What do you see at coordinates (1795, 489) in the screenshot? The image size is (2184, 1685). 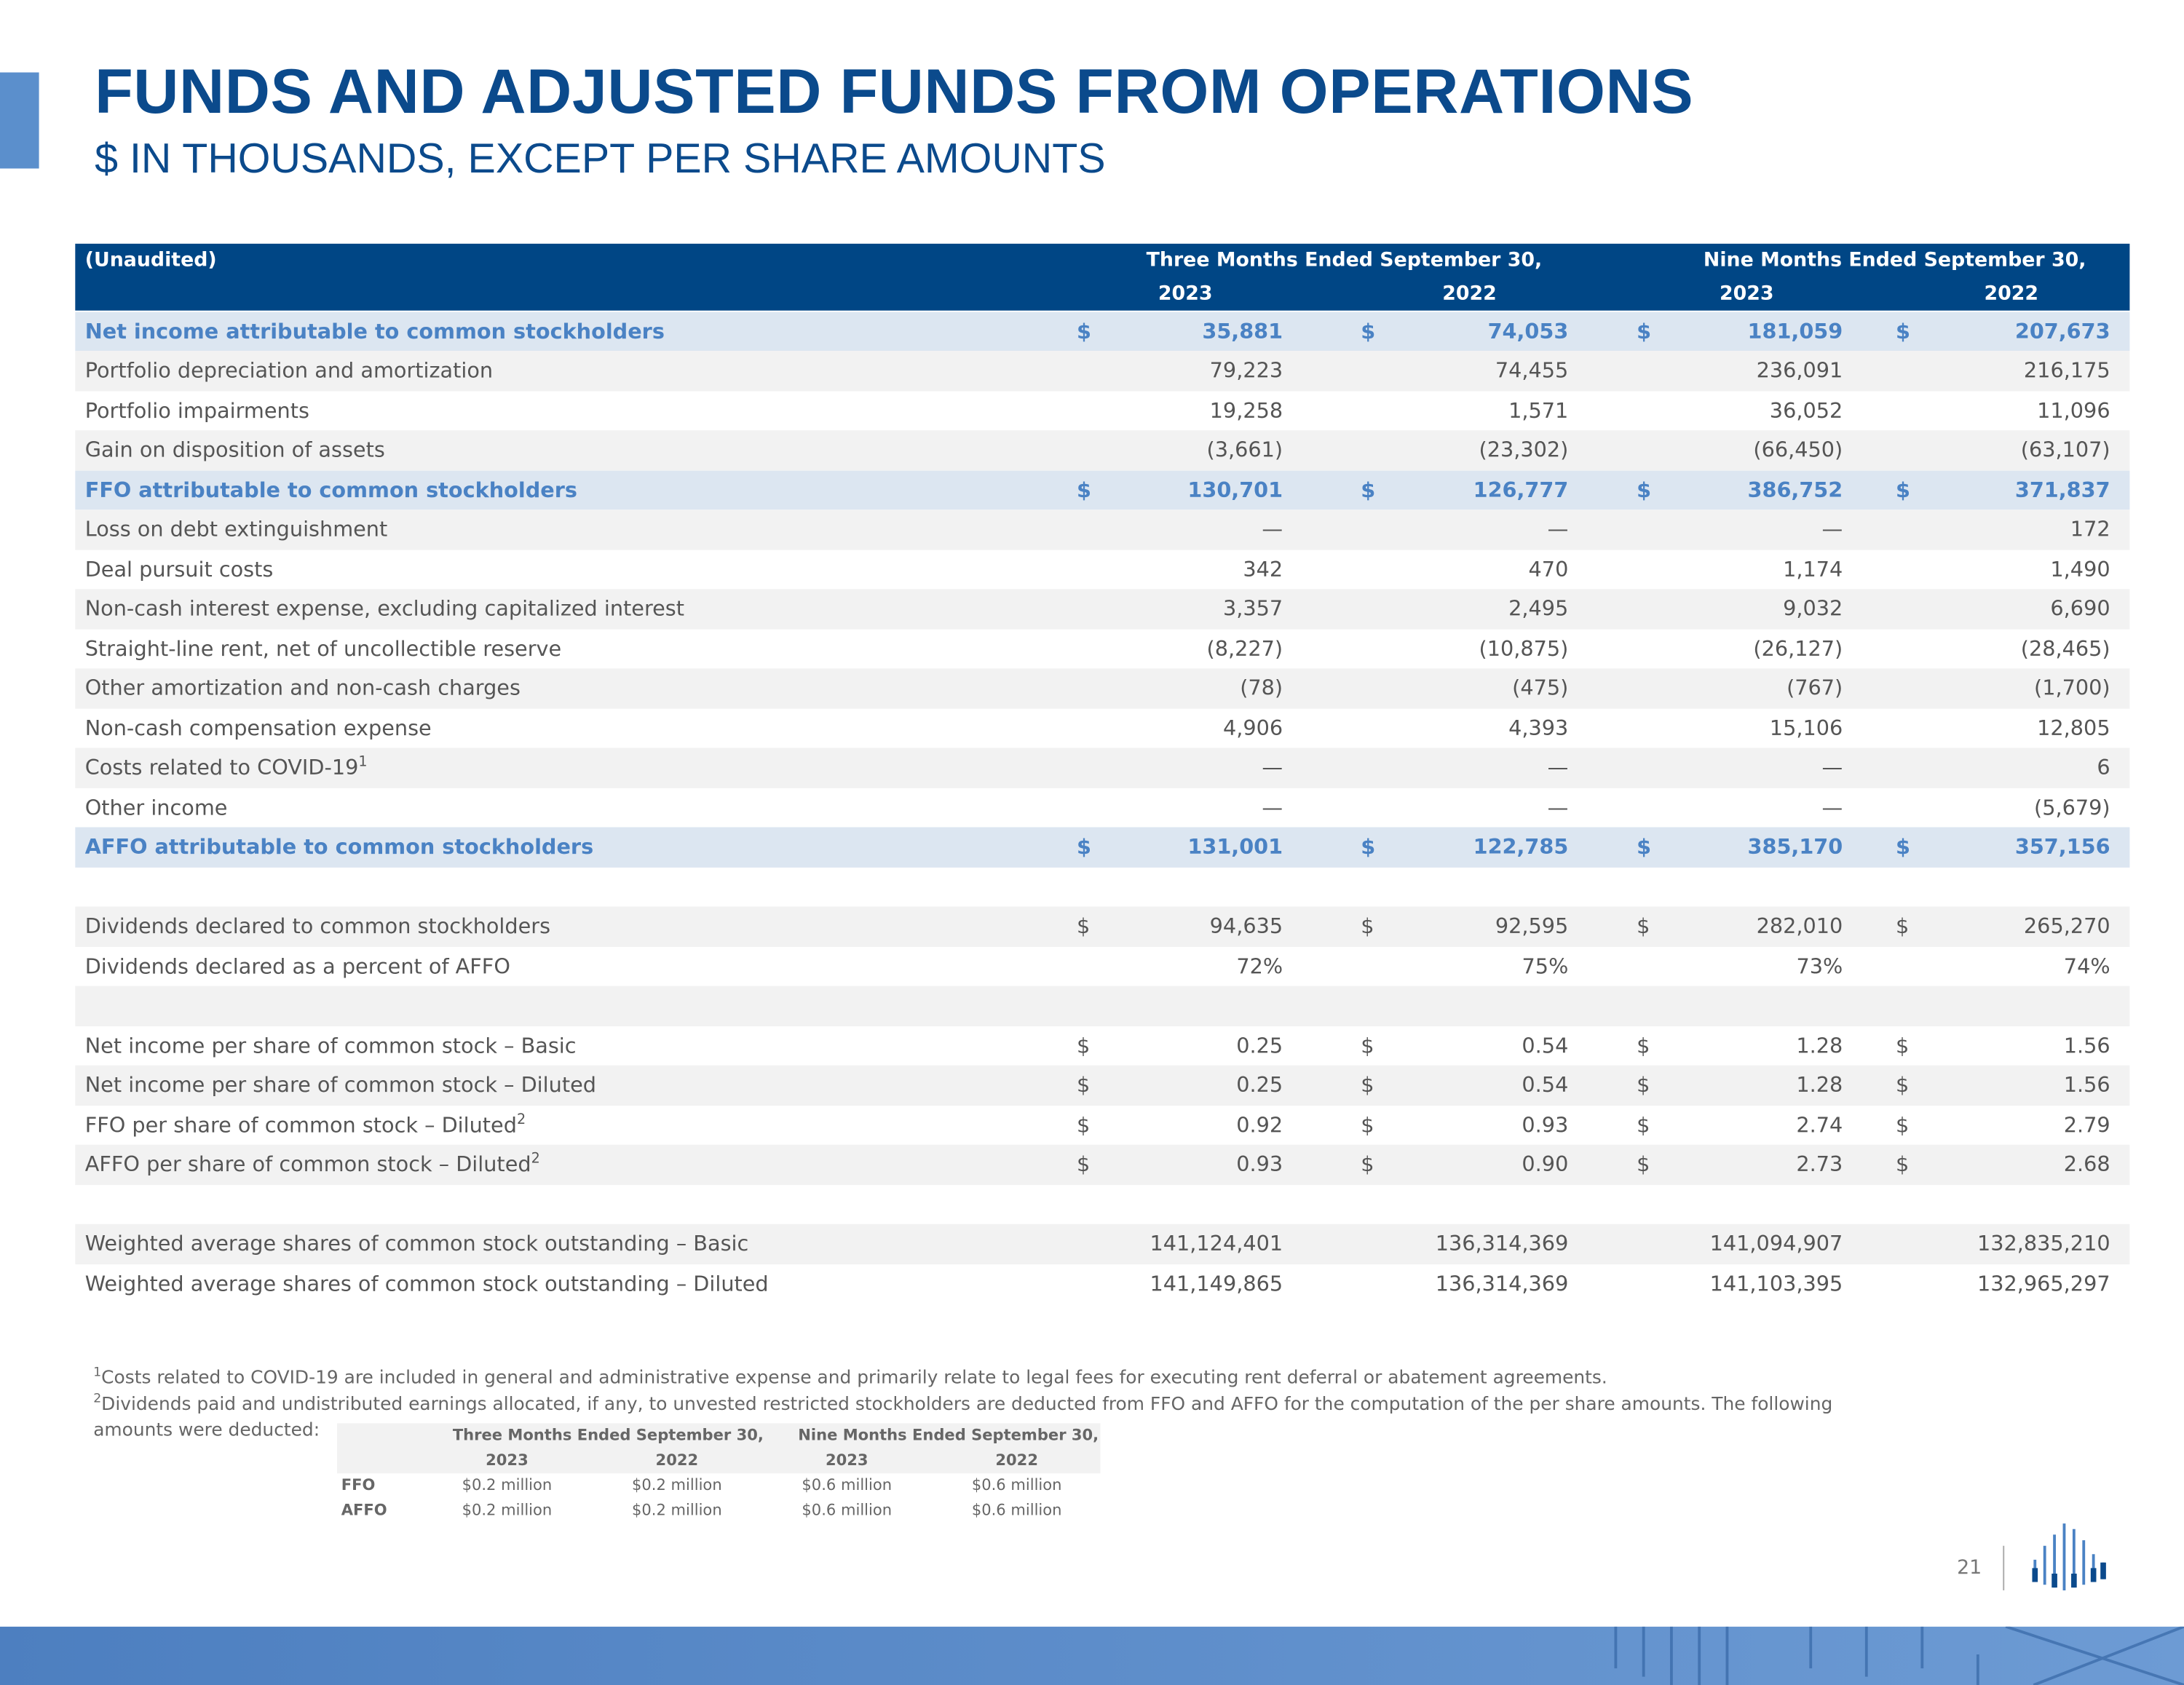 I see `cell-value: 386,752` at bounding box center [1795, 489].